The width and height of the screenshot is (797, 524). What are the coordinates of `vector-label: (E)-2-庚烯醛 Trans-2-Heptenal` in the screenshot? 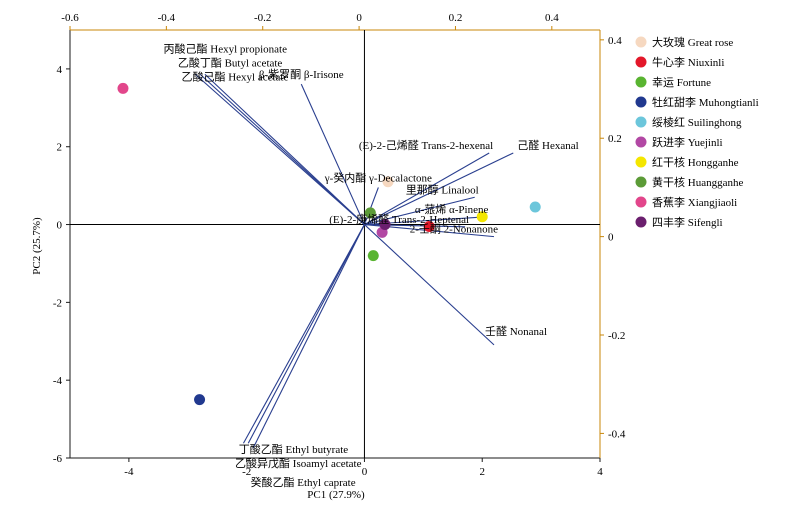 It's located at (399, 219).